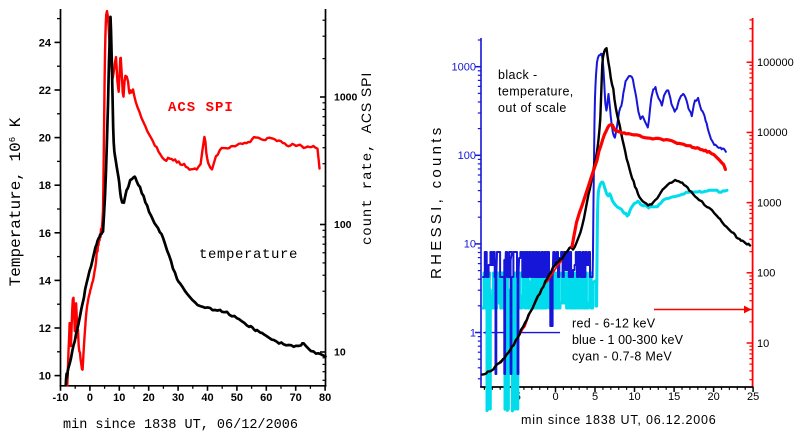 The image size is (800, 445). Describe the element at coordinates (201, 108) in the screenshot. I see `svg-text: ACS SPI` at that location.